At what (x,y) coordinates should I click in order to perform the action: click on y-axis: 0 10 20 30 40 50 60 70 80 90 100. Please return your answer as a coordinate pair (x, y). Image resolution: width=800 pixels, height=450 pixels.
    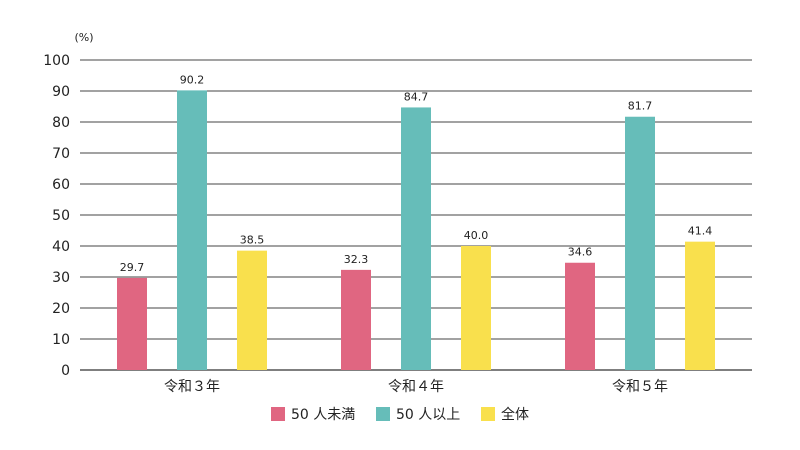
    Looking at the image, I should click on (56, 216).